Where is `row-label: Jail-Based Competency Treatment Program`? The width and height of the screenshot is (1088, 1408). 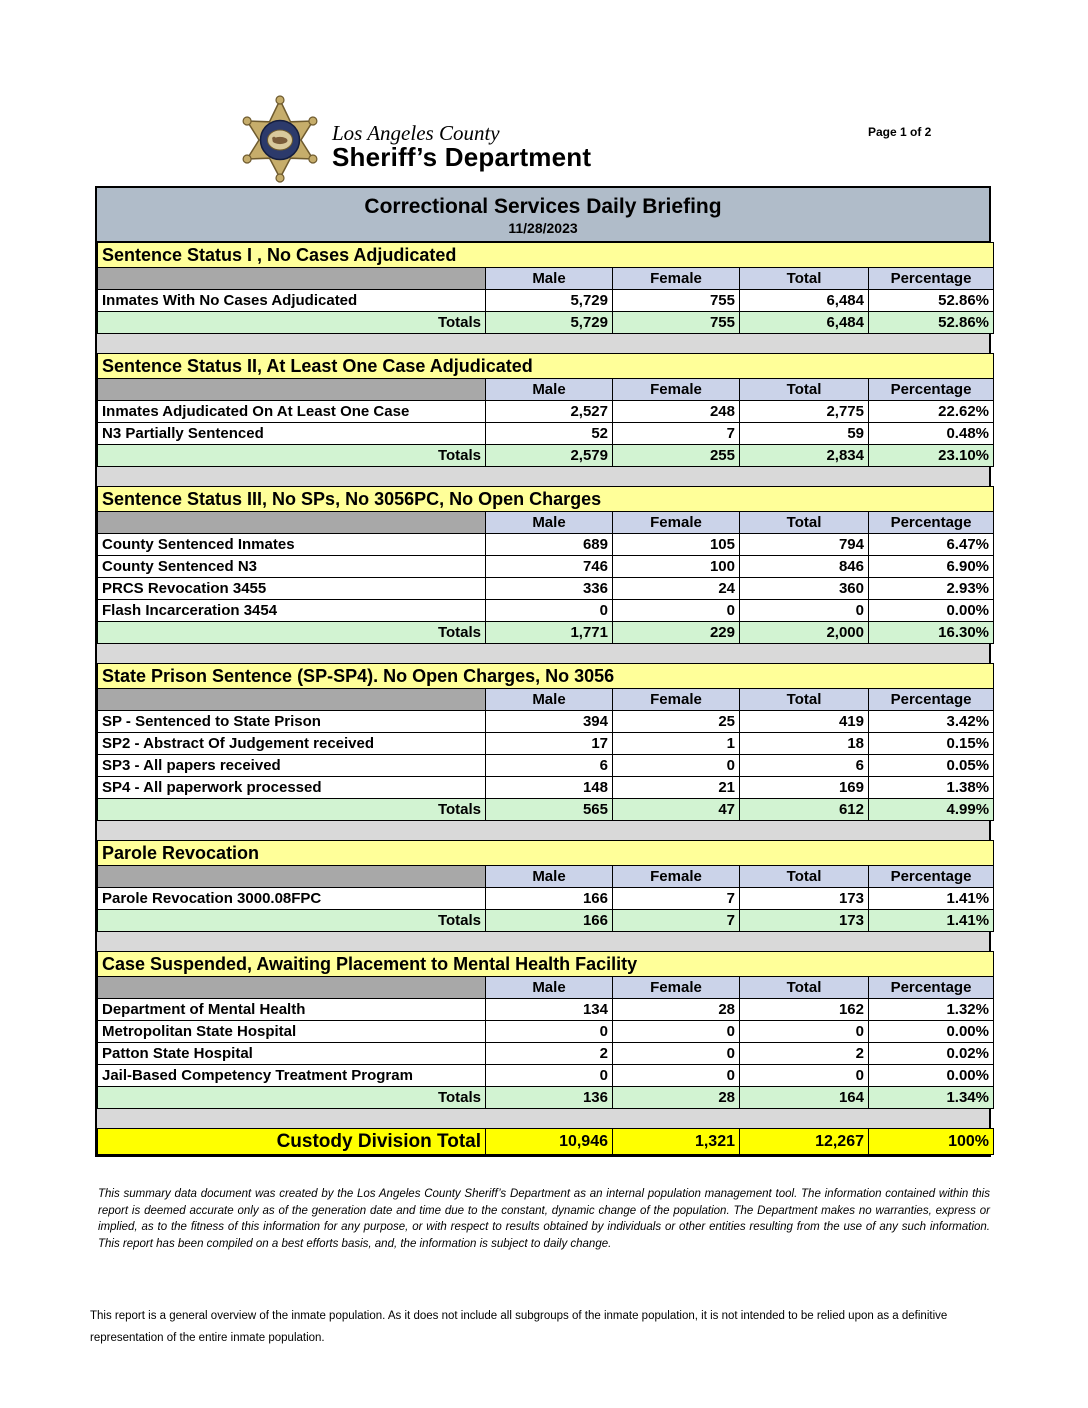 row-label: Jail-Based Competency Treatment Program is located at coordinates (291, 1075).